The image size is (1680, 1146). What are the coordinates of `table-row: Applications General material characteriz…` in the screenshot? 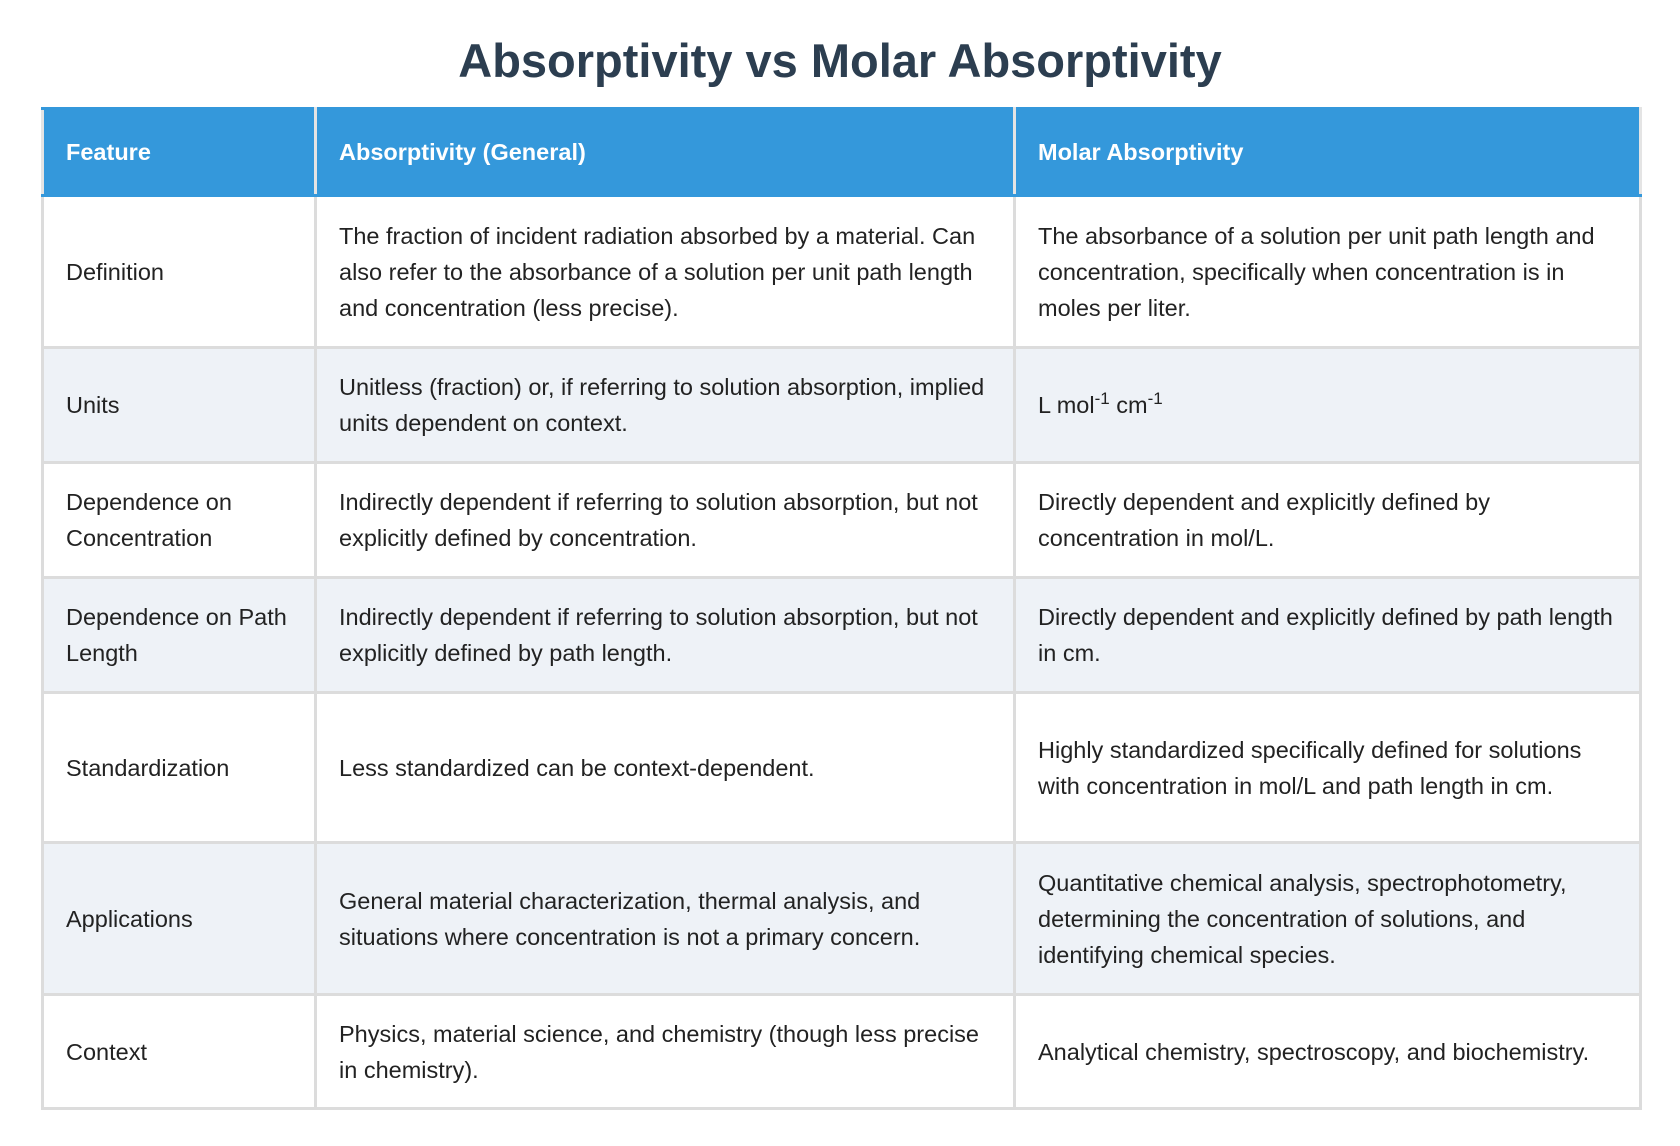 It's located at (841, 918).